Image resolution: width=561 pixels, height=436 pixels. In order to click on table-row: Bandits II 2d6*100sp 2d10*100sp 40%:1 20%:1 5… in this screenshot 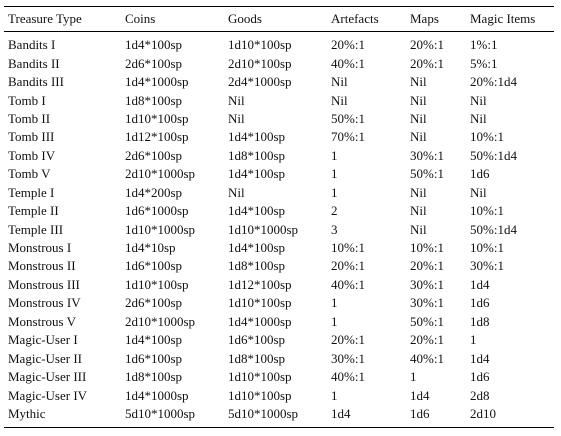, I will do `click(279, 63)`.